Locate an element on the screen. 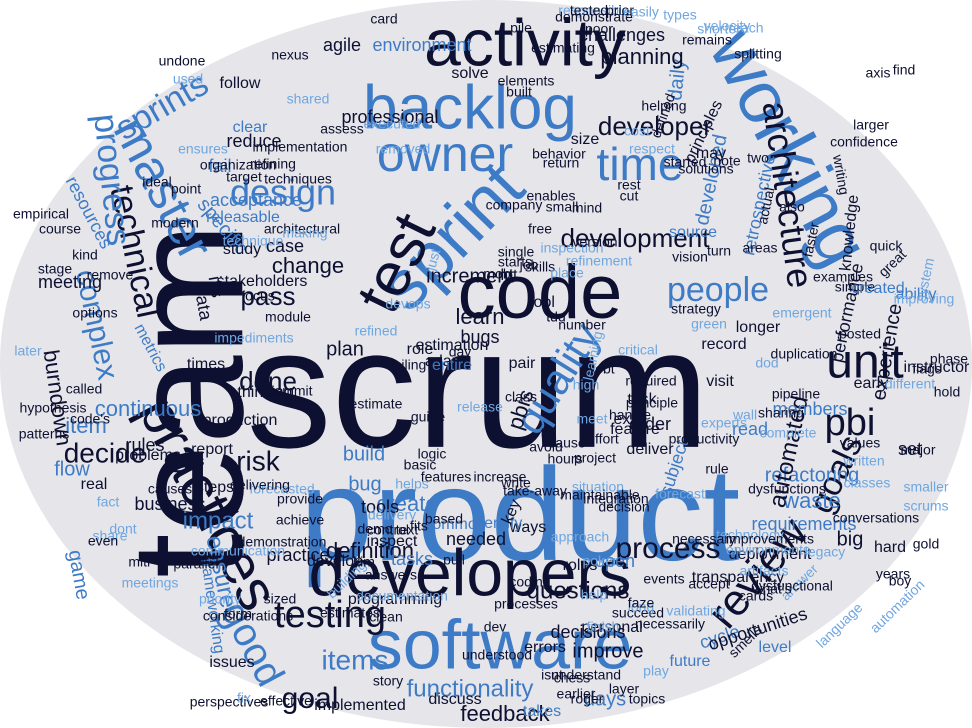 Image resolution: width=972 pixels, height=728 pixels. word-ideal: ideal is located at coordinates (157, 182).